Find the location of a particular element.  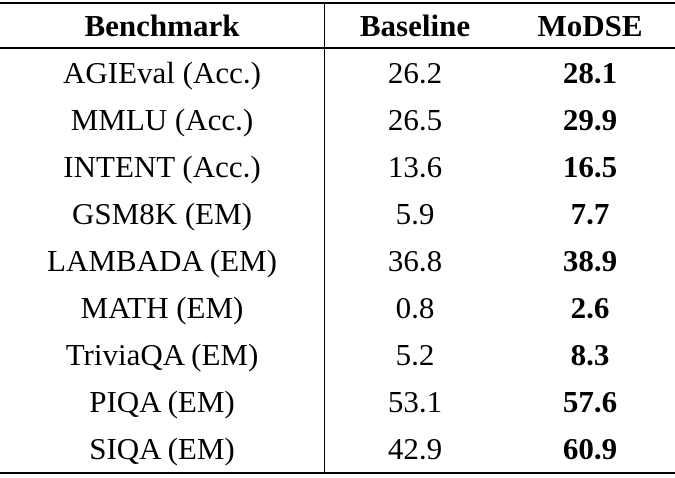

baseline-cell: 53.1 is located at coordinates (415, 401).